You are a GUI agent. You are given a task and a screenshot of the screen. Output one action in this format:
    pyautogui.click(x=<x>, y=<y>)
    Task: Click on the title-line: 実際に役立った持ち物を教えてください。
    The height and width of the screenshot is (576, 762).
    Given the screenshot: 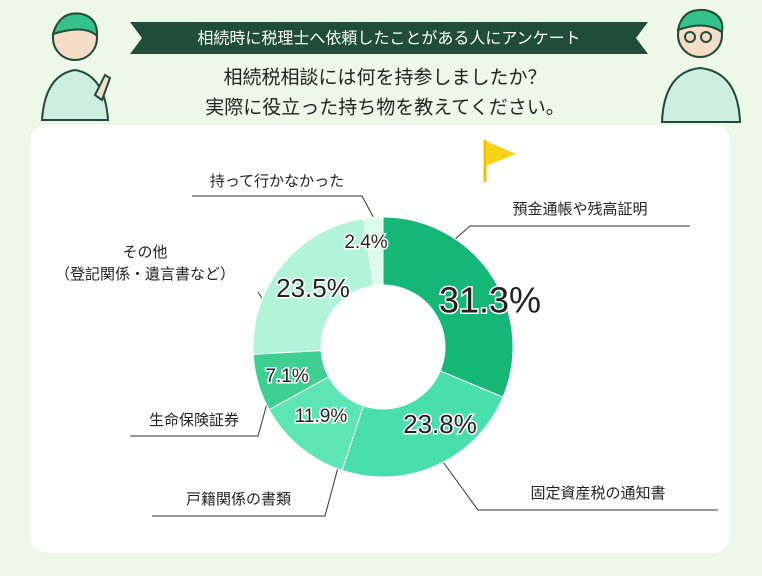 What is the action you would take?
    pyautogui.click(x=384, y=108)
    